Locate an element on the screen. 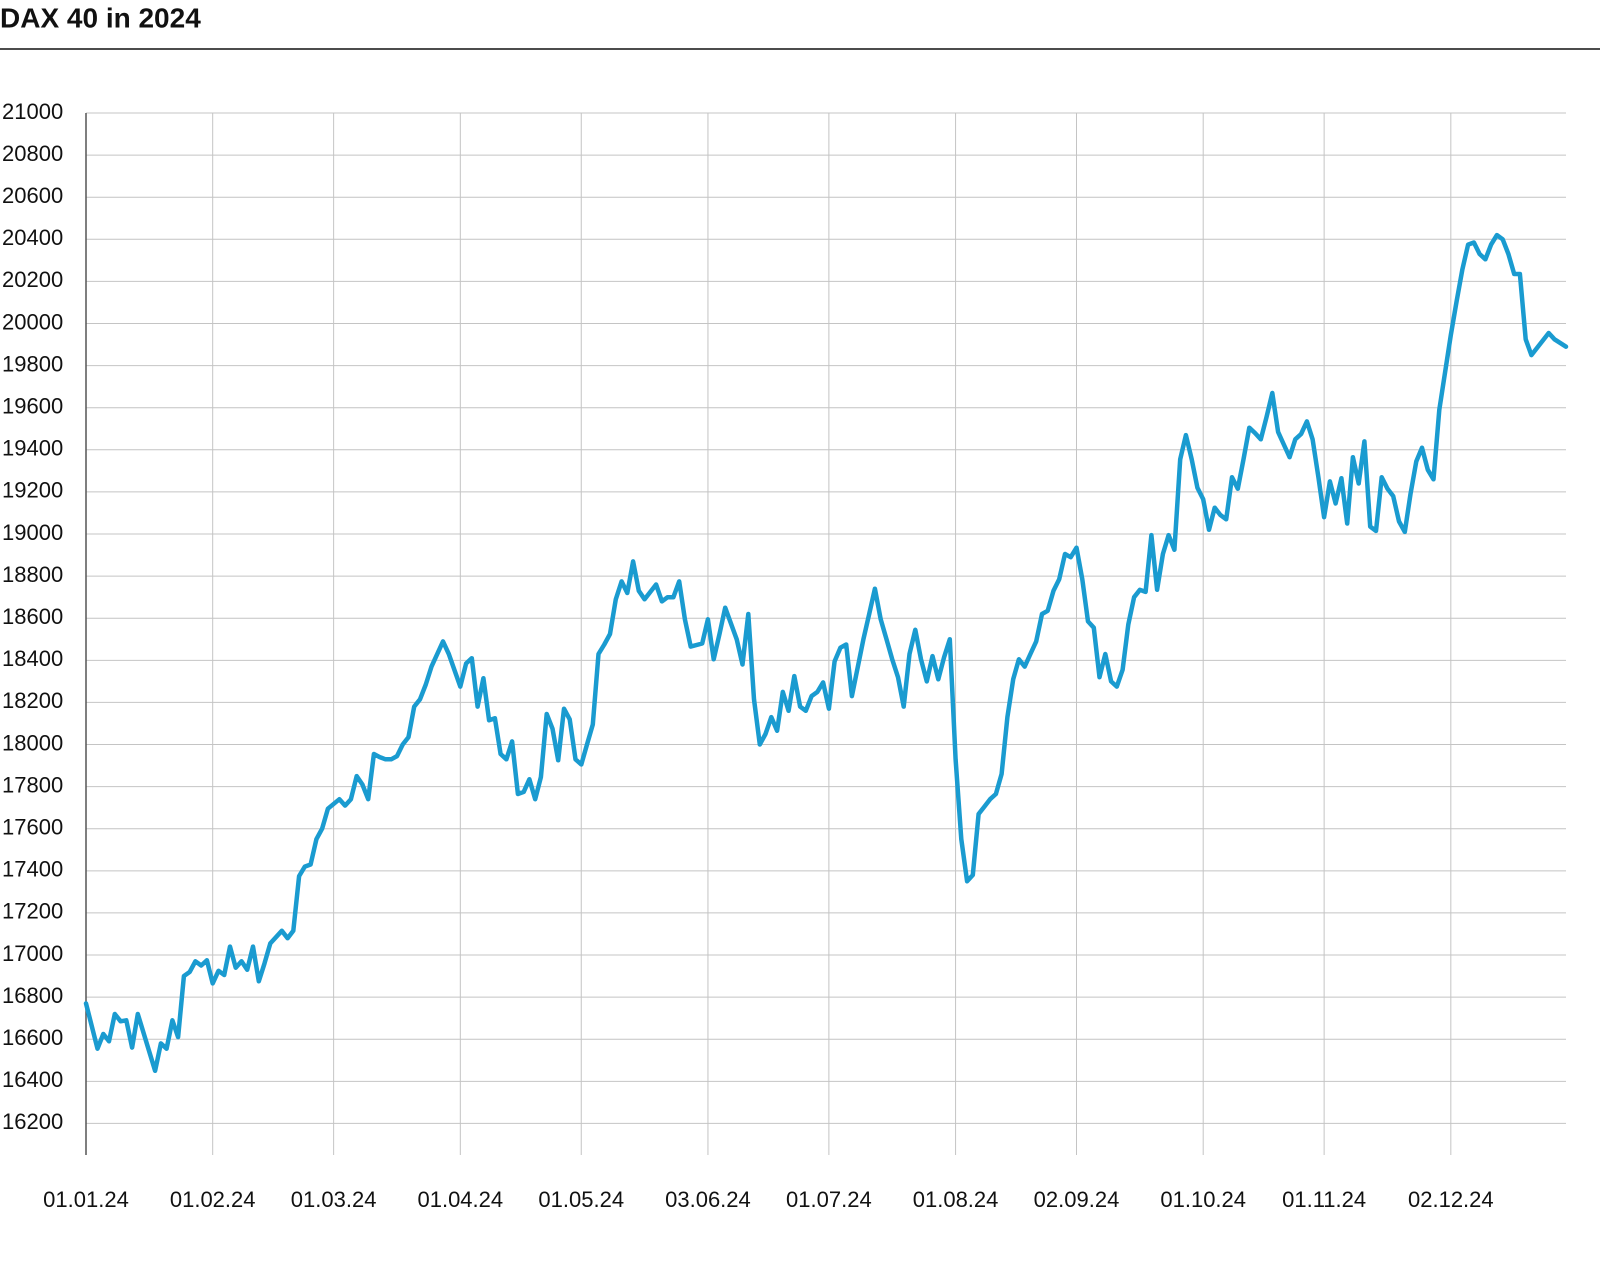 This screenshot has width=1600, height=1266. y-tick-label: 20800 is located at coordinates (32, 153).